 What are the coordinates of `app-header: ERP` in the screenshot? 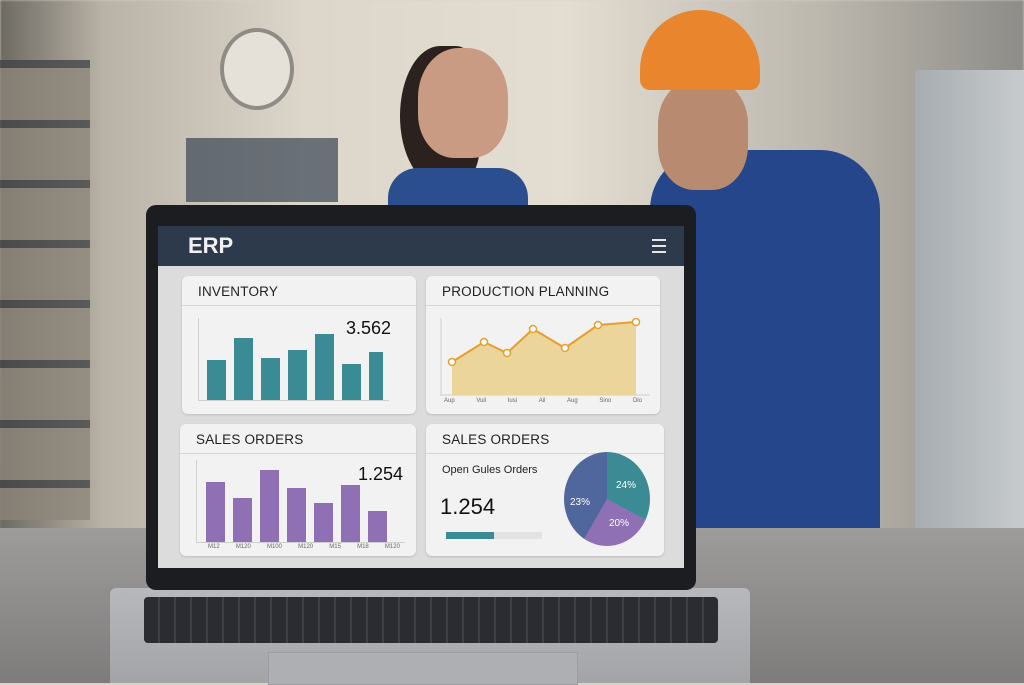 It's located at (421, 246).